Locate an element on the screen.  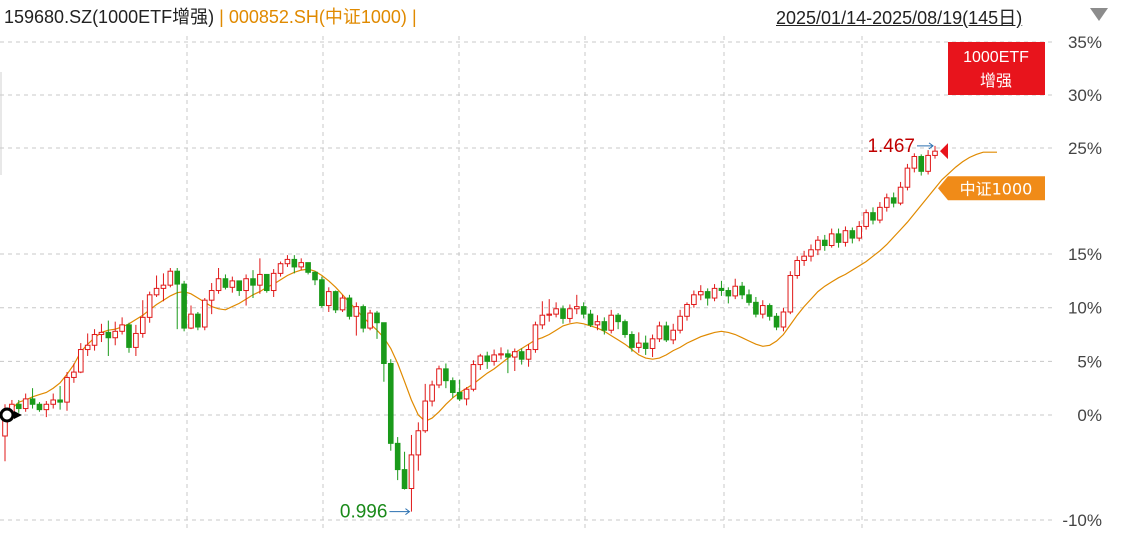
security-title: 159680.SZ(1000ETF增强) is located at coordinates (109, 17).